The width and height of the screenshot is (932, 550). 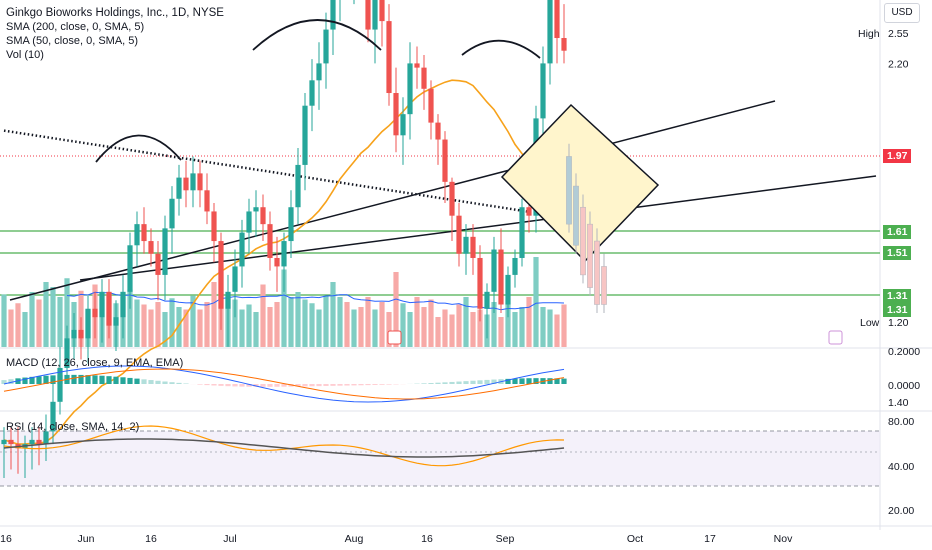 What do you see at coordinates (72, 41) in the screenshot?
I see `indicator-sma50: SMA (50, close, 0, SMA, 5)` at bounding box center [72, 41].